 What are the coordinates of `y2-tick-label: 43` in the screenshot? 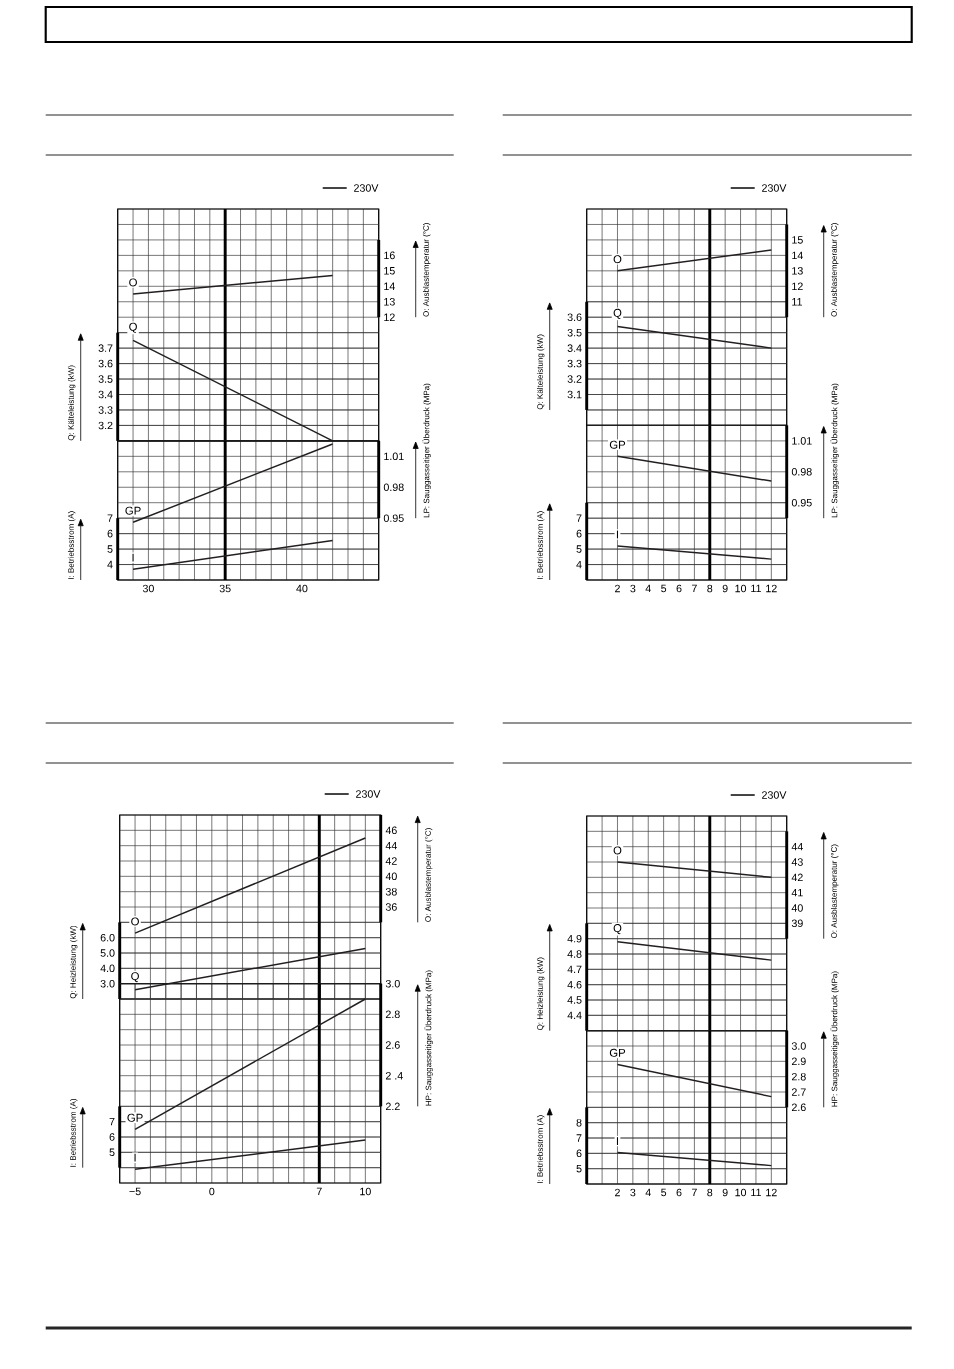 It's located at (797, 862).